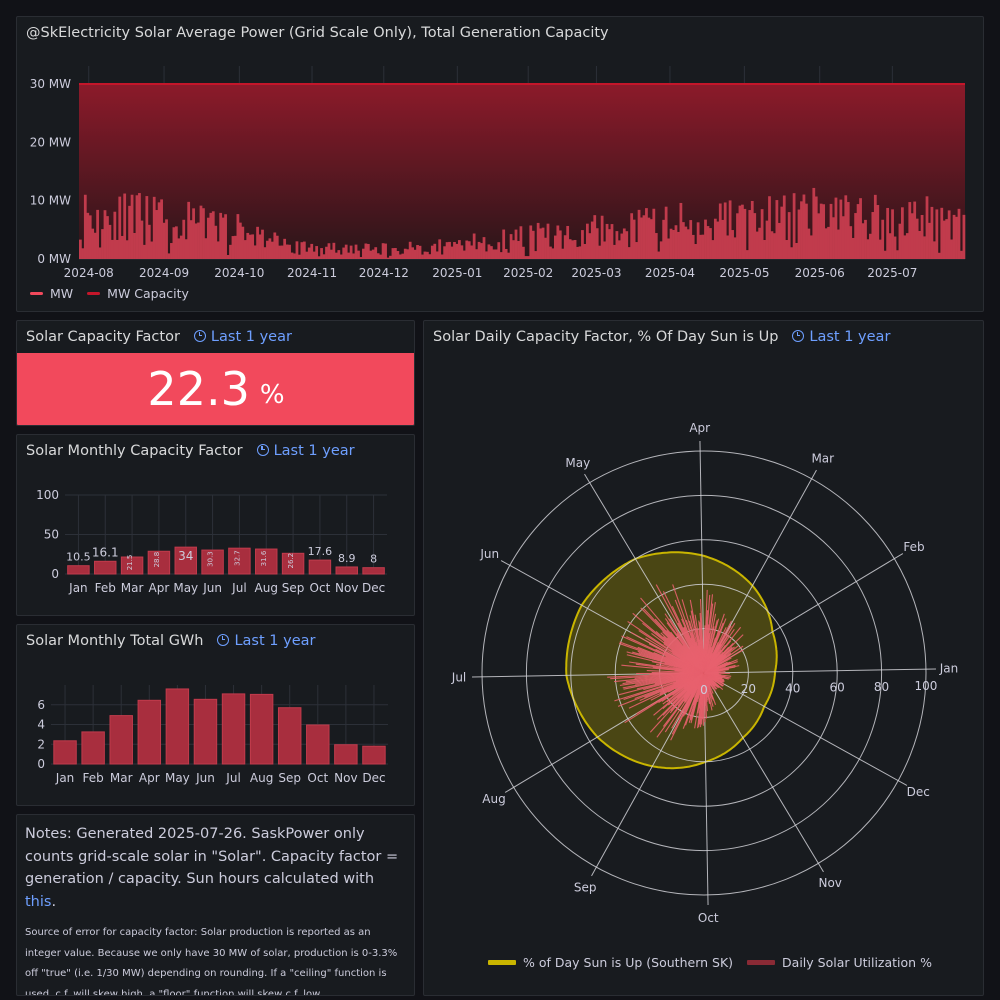 The image size is (1000, 1000). Describe the element at coordinates (149, 778) in the screenshot. I see `x-tick-label: Apr` at that location.